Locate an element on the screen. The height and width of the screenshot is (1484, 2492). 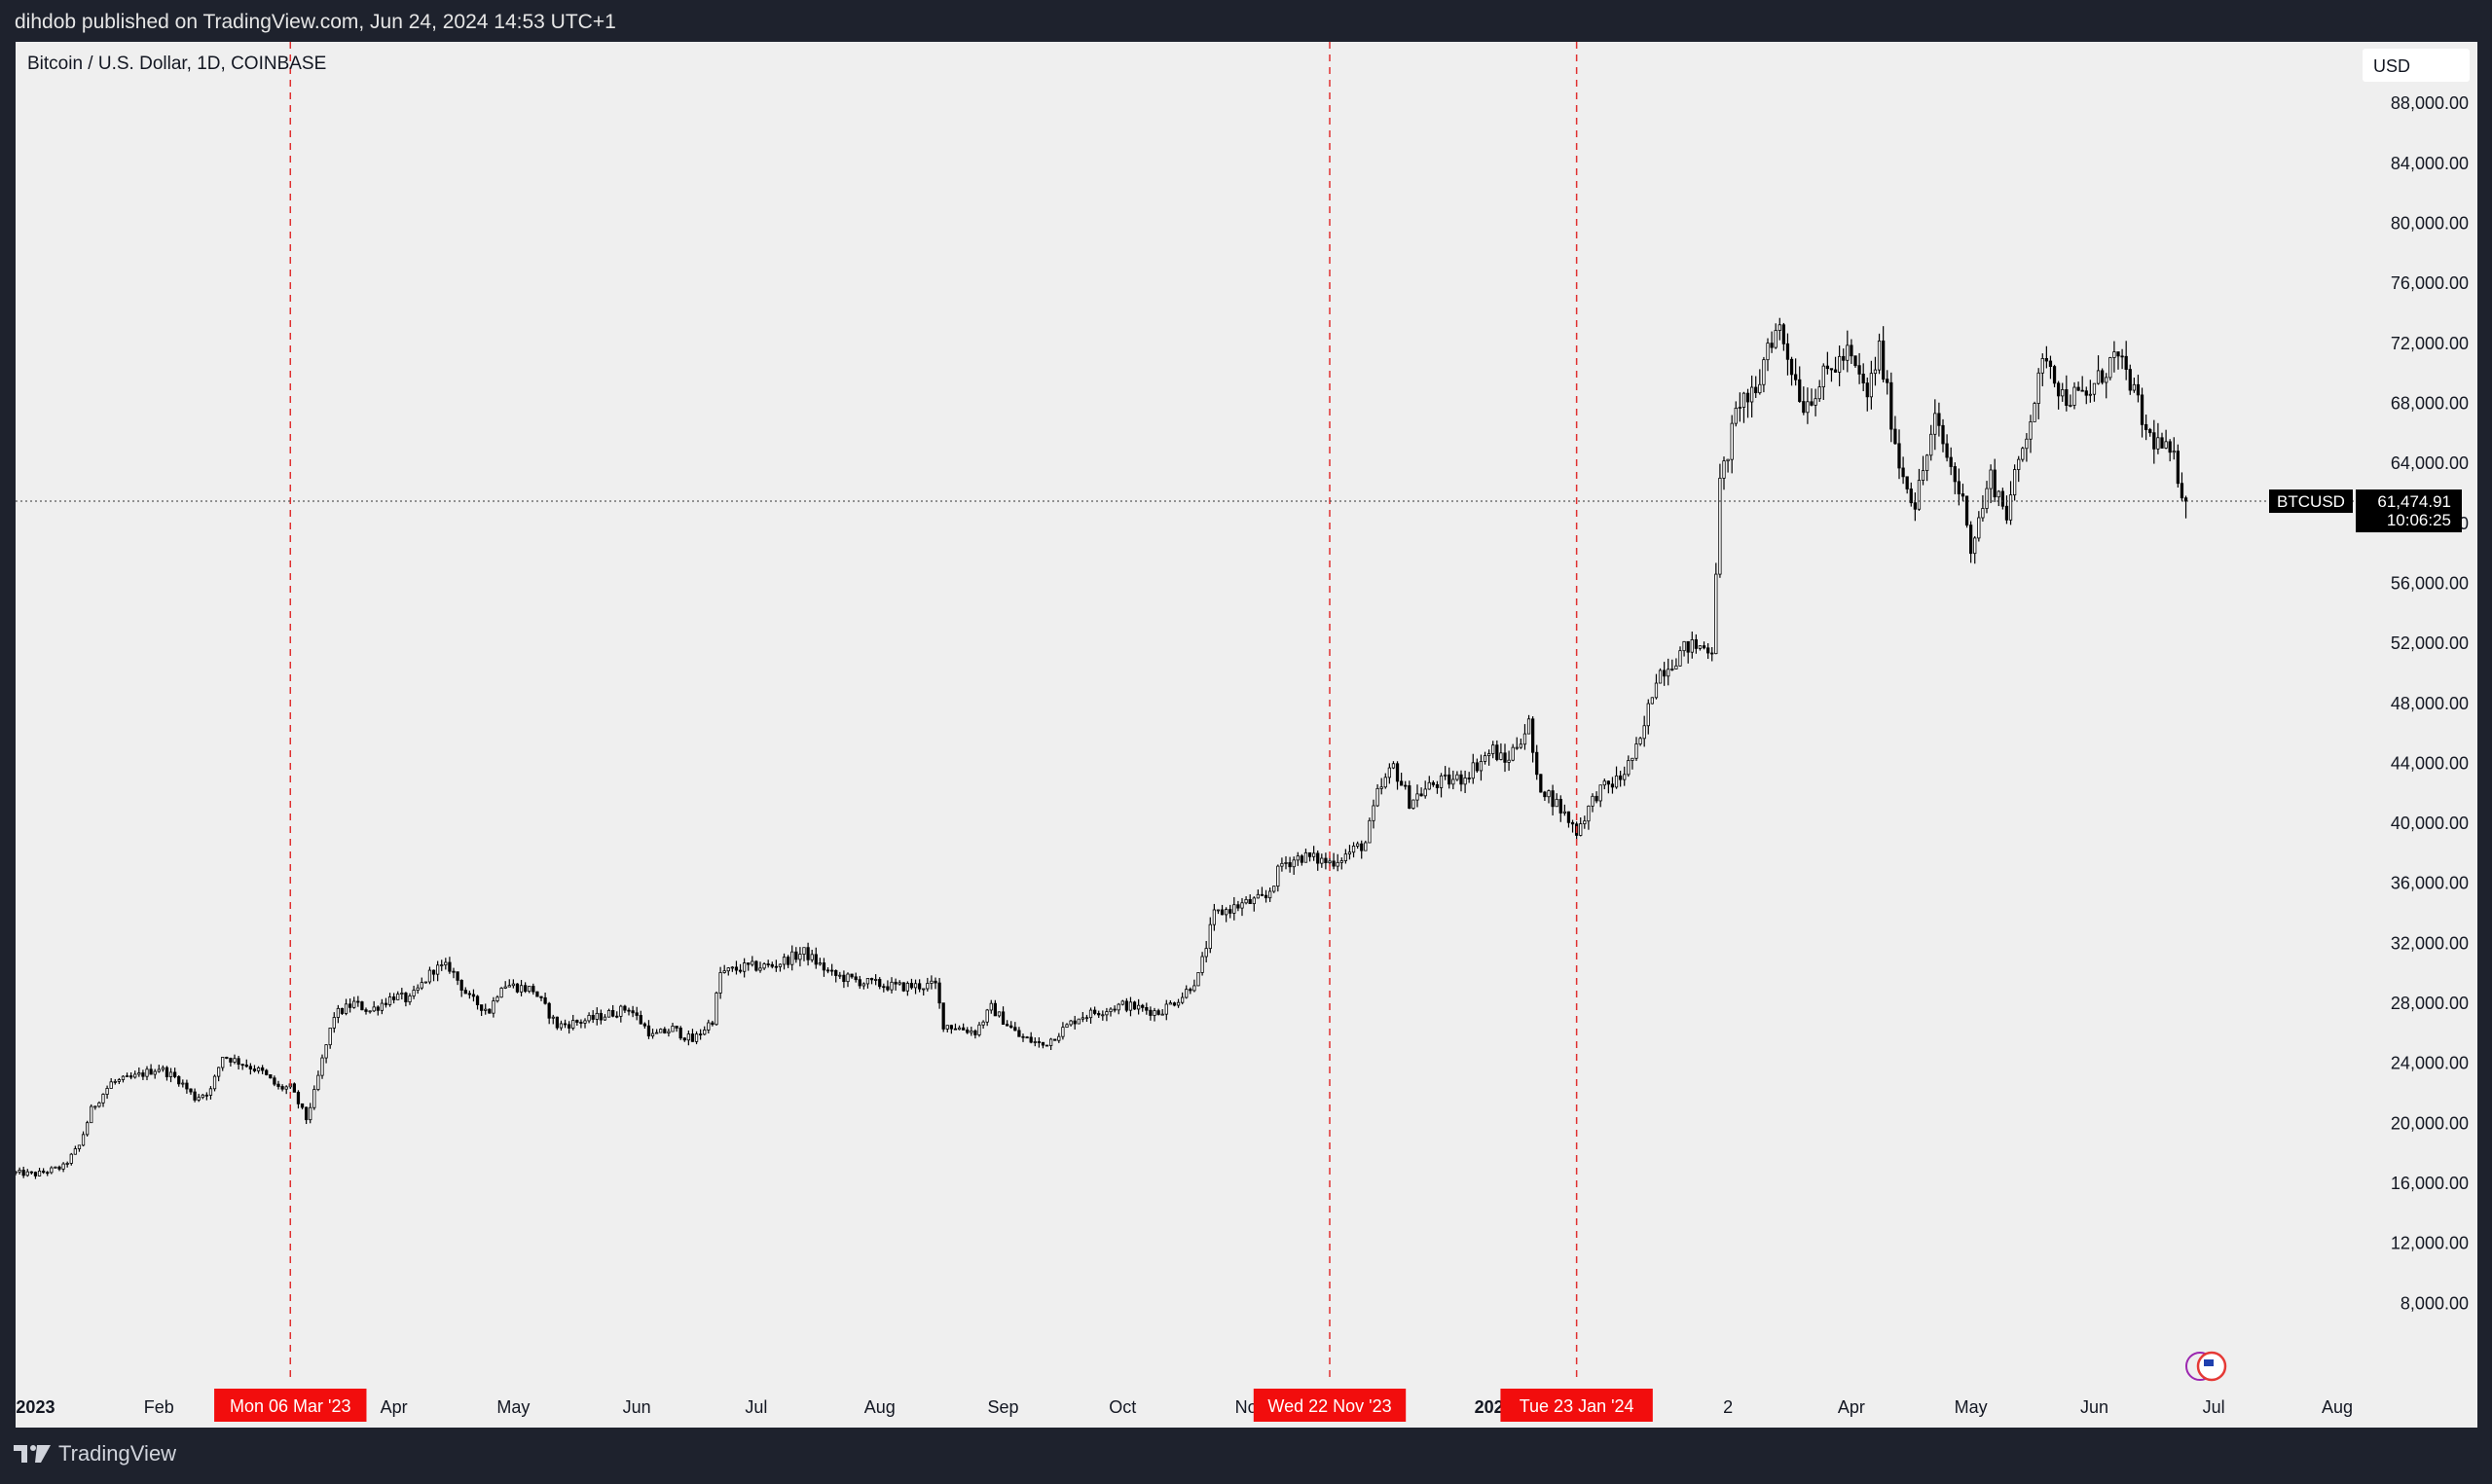
y-tick-label: 64,000.00 is located at coordinates (2430, 463).